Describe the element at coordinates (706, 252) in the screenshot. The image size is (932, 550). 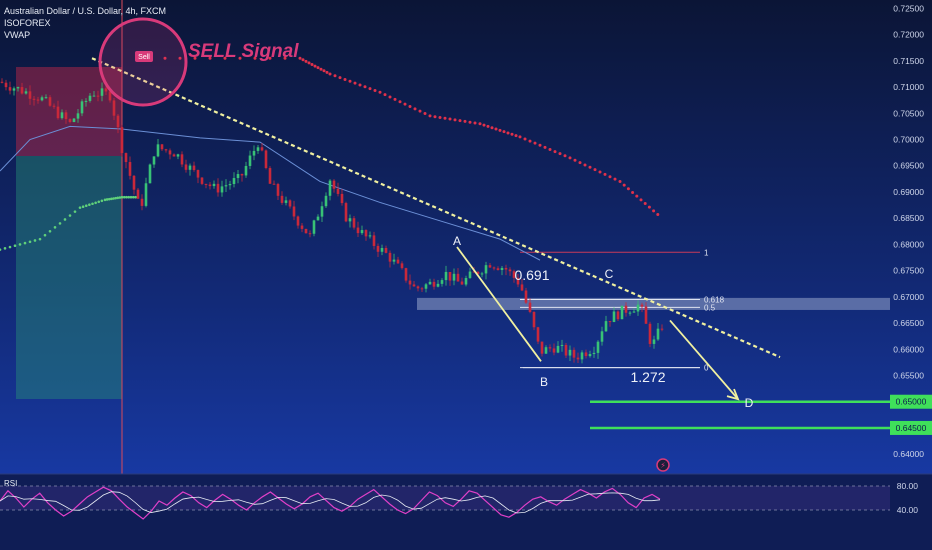
I see `fib-level-label: 1` at that location.